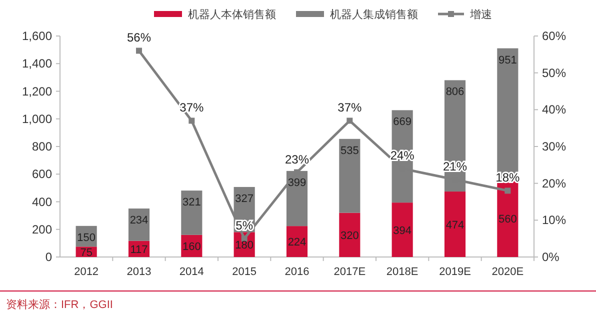 The width and height of the screenshot is (596, 319). What do you see at coordinates (139, 272) in the screenshot?
I see `x-tick-label: 2013` at bounding box center [139, 272].